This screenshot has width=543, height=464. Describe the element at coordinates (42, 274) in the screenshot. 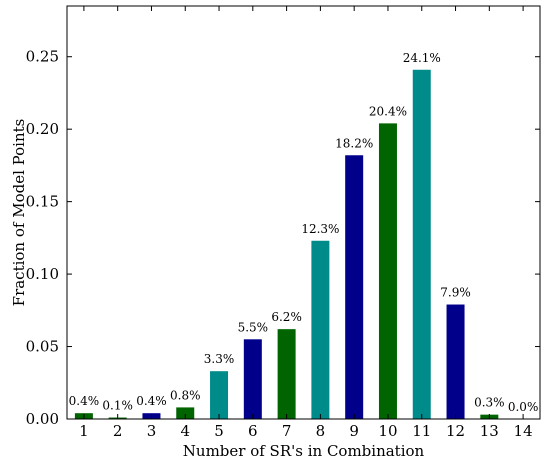

I see `y-tick-label-0.10: 0.10` at that location.